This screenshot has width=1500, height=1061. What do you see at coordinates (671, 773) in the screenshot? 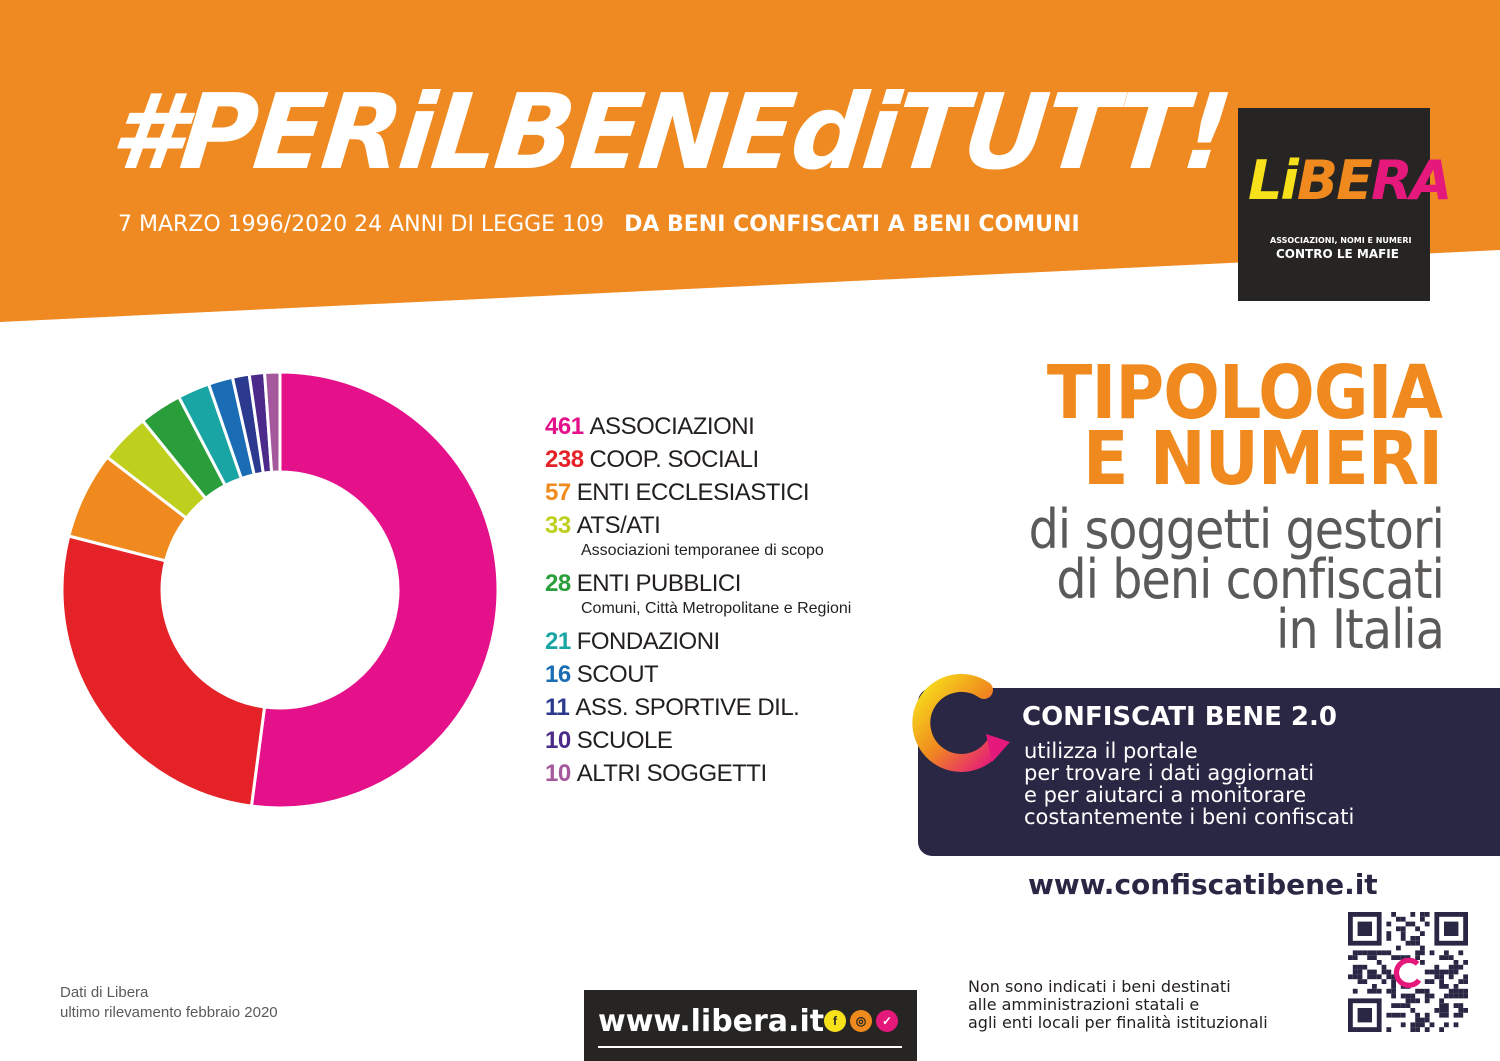
I see `legend-label: ALTRI SOGGETTI` at bounding box center [671, 773].